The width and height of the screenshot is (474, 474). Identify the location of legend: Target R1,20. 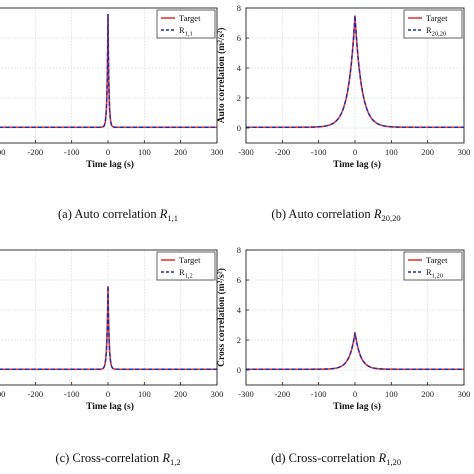
(433, 266).